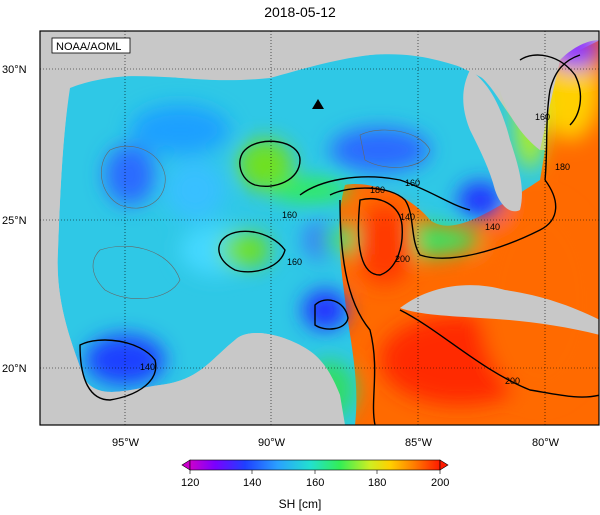 The height and width of the screenshot is (515, 600). I want to click on map-title: 2018-05-12, so click(300, 12).